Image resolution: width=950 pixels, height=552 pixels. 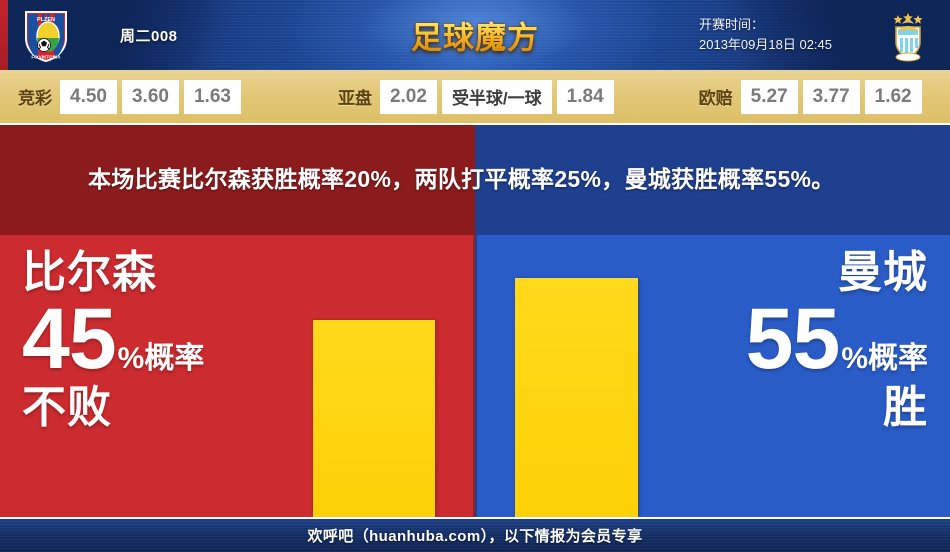 I want to click on handicap-value-home: 2.02, so click(x=408, y=96).